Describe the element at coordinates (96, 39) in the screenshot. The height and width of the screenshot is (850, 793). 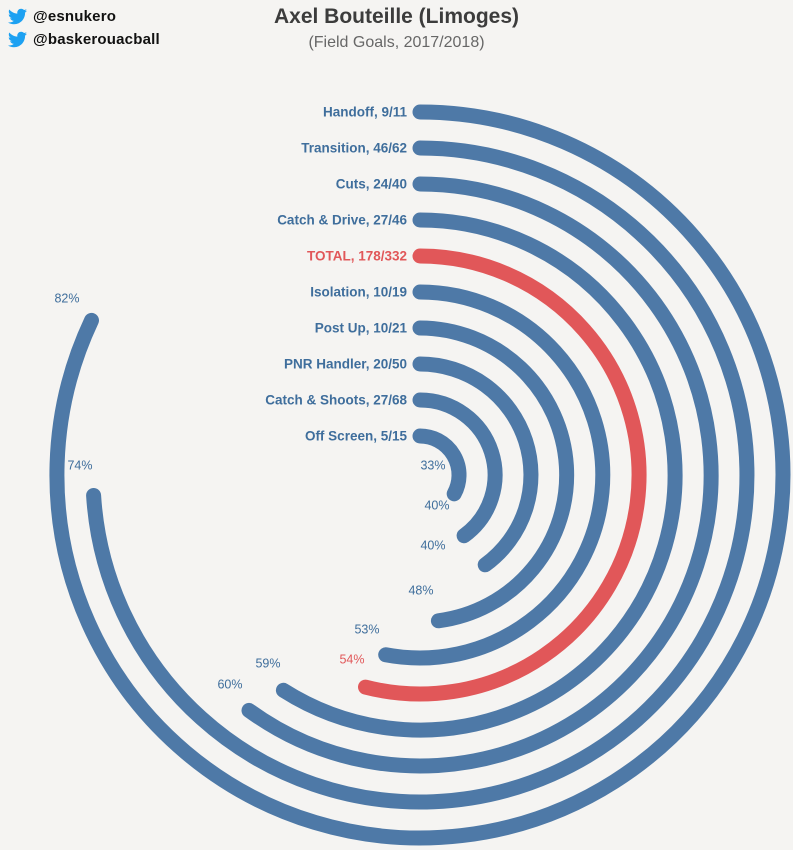
I see `twitter-handle-label: @baskerouacball` at that location.